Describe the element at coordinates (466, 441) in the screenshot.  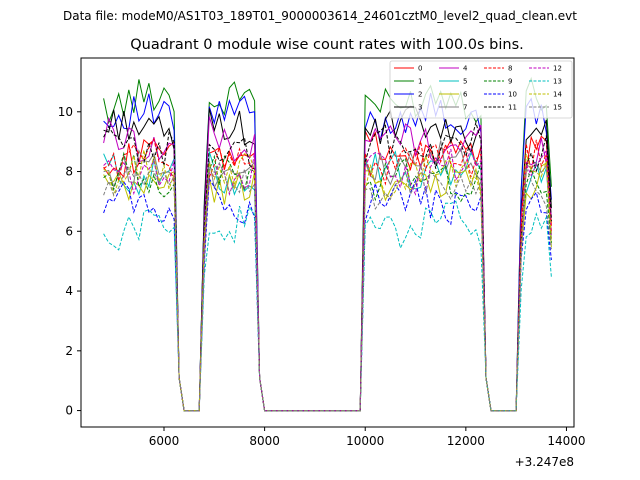
I see `x-tick-label: 12000` at that location.